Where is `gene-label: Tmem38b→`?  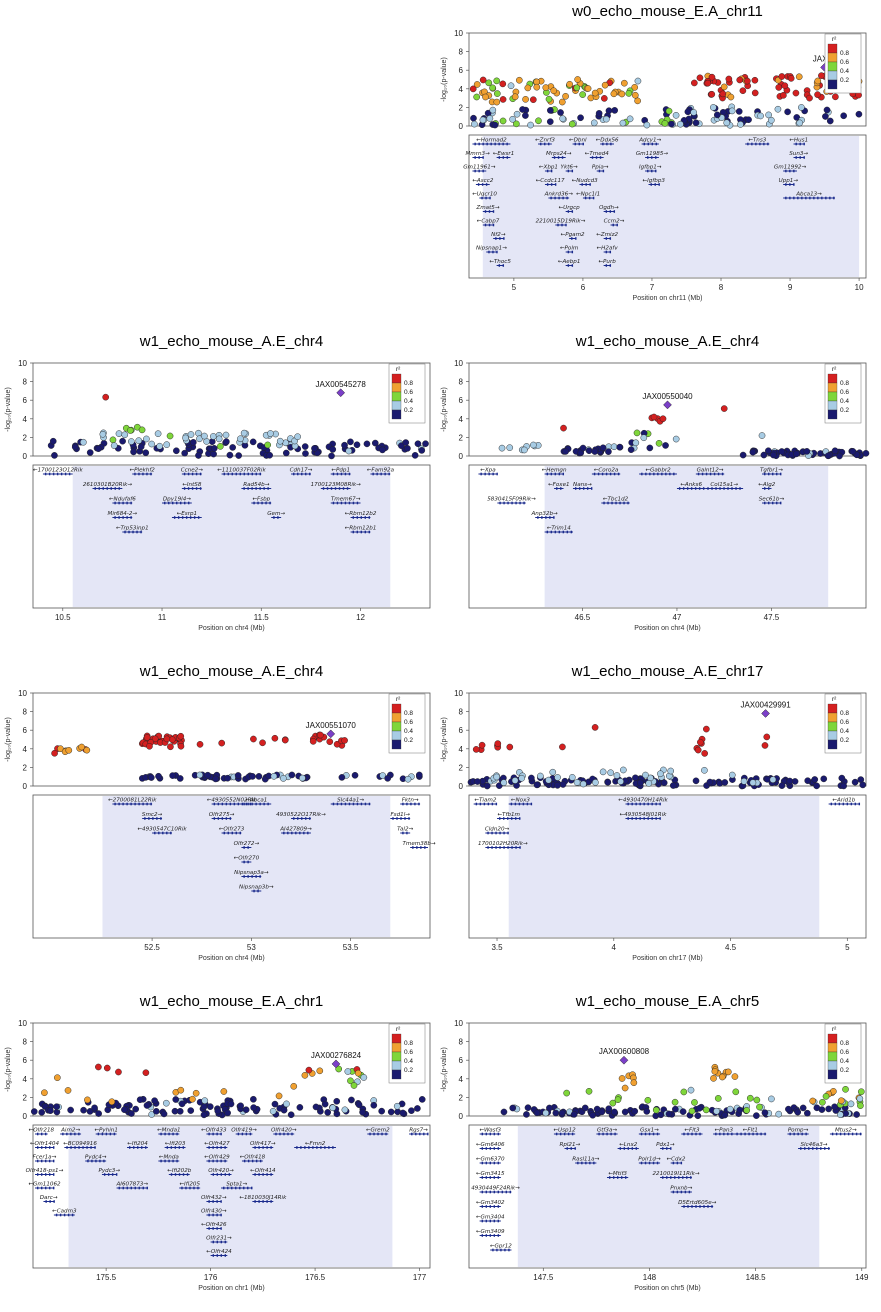 gene-label: Tmem38b→ is located at coordinates (419, 844).